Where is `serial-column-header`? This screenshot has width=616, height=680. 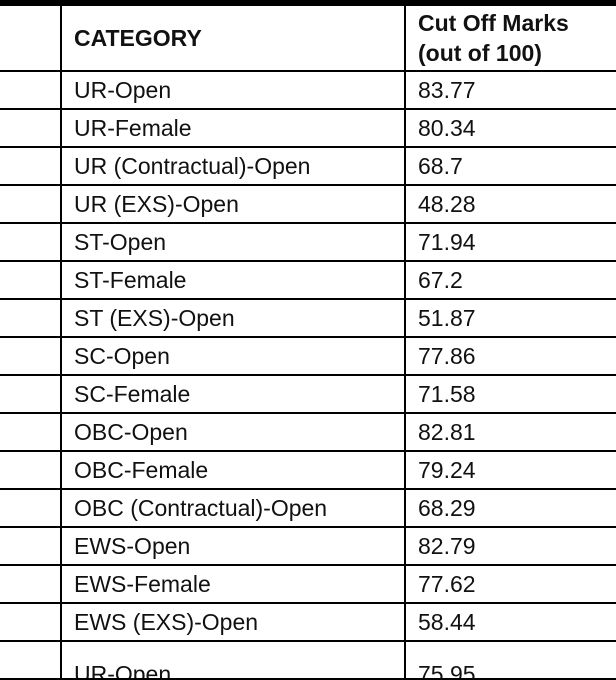
serial-column-header is located at coordinates (31, 38).